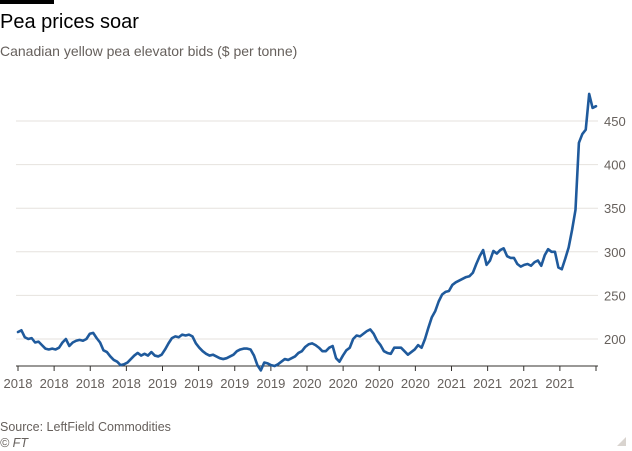 This screenshot has height=451, width=632. Describe the element at coordinates (615, 208) in the screenshot. I see `y-tick-label: 350` at that location.